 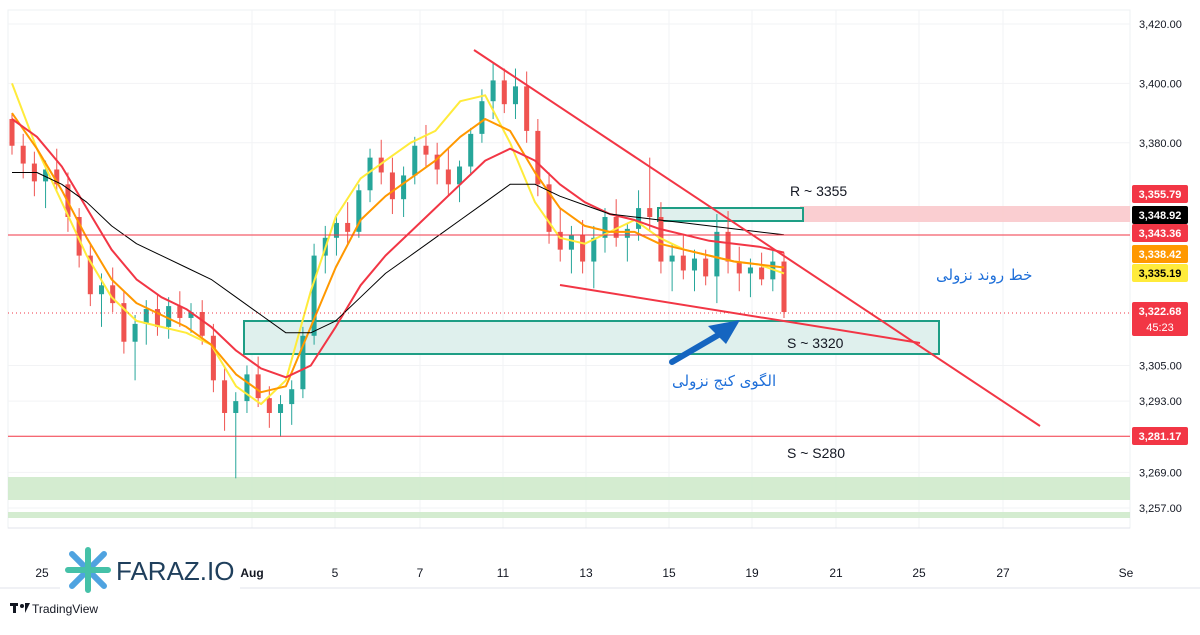 What do you see at coordinates (836, 573) in the screenshot?
I see `x-tick-label: 21` at bounding box center [836, 573].